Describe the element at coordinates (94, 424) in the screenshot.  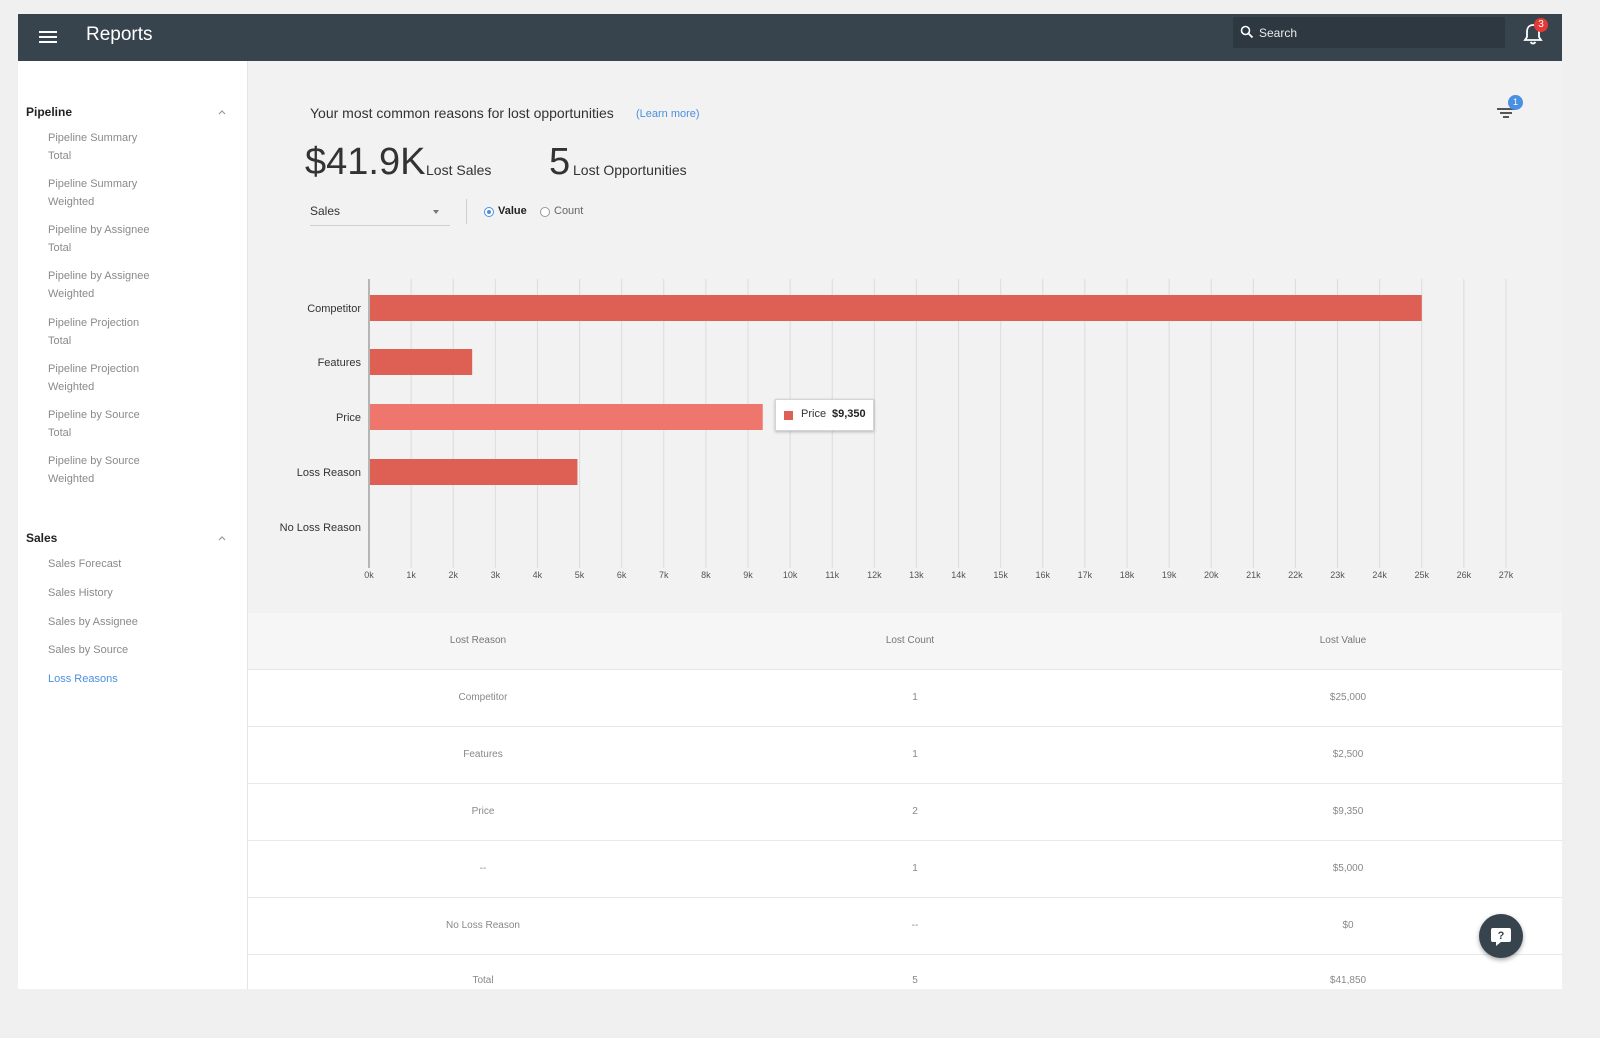
I see `sidebar-item-pipeline-source-total: Pipeline by Source Total` at that location.